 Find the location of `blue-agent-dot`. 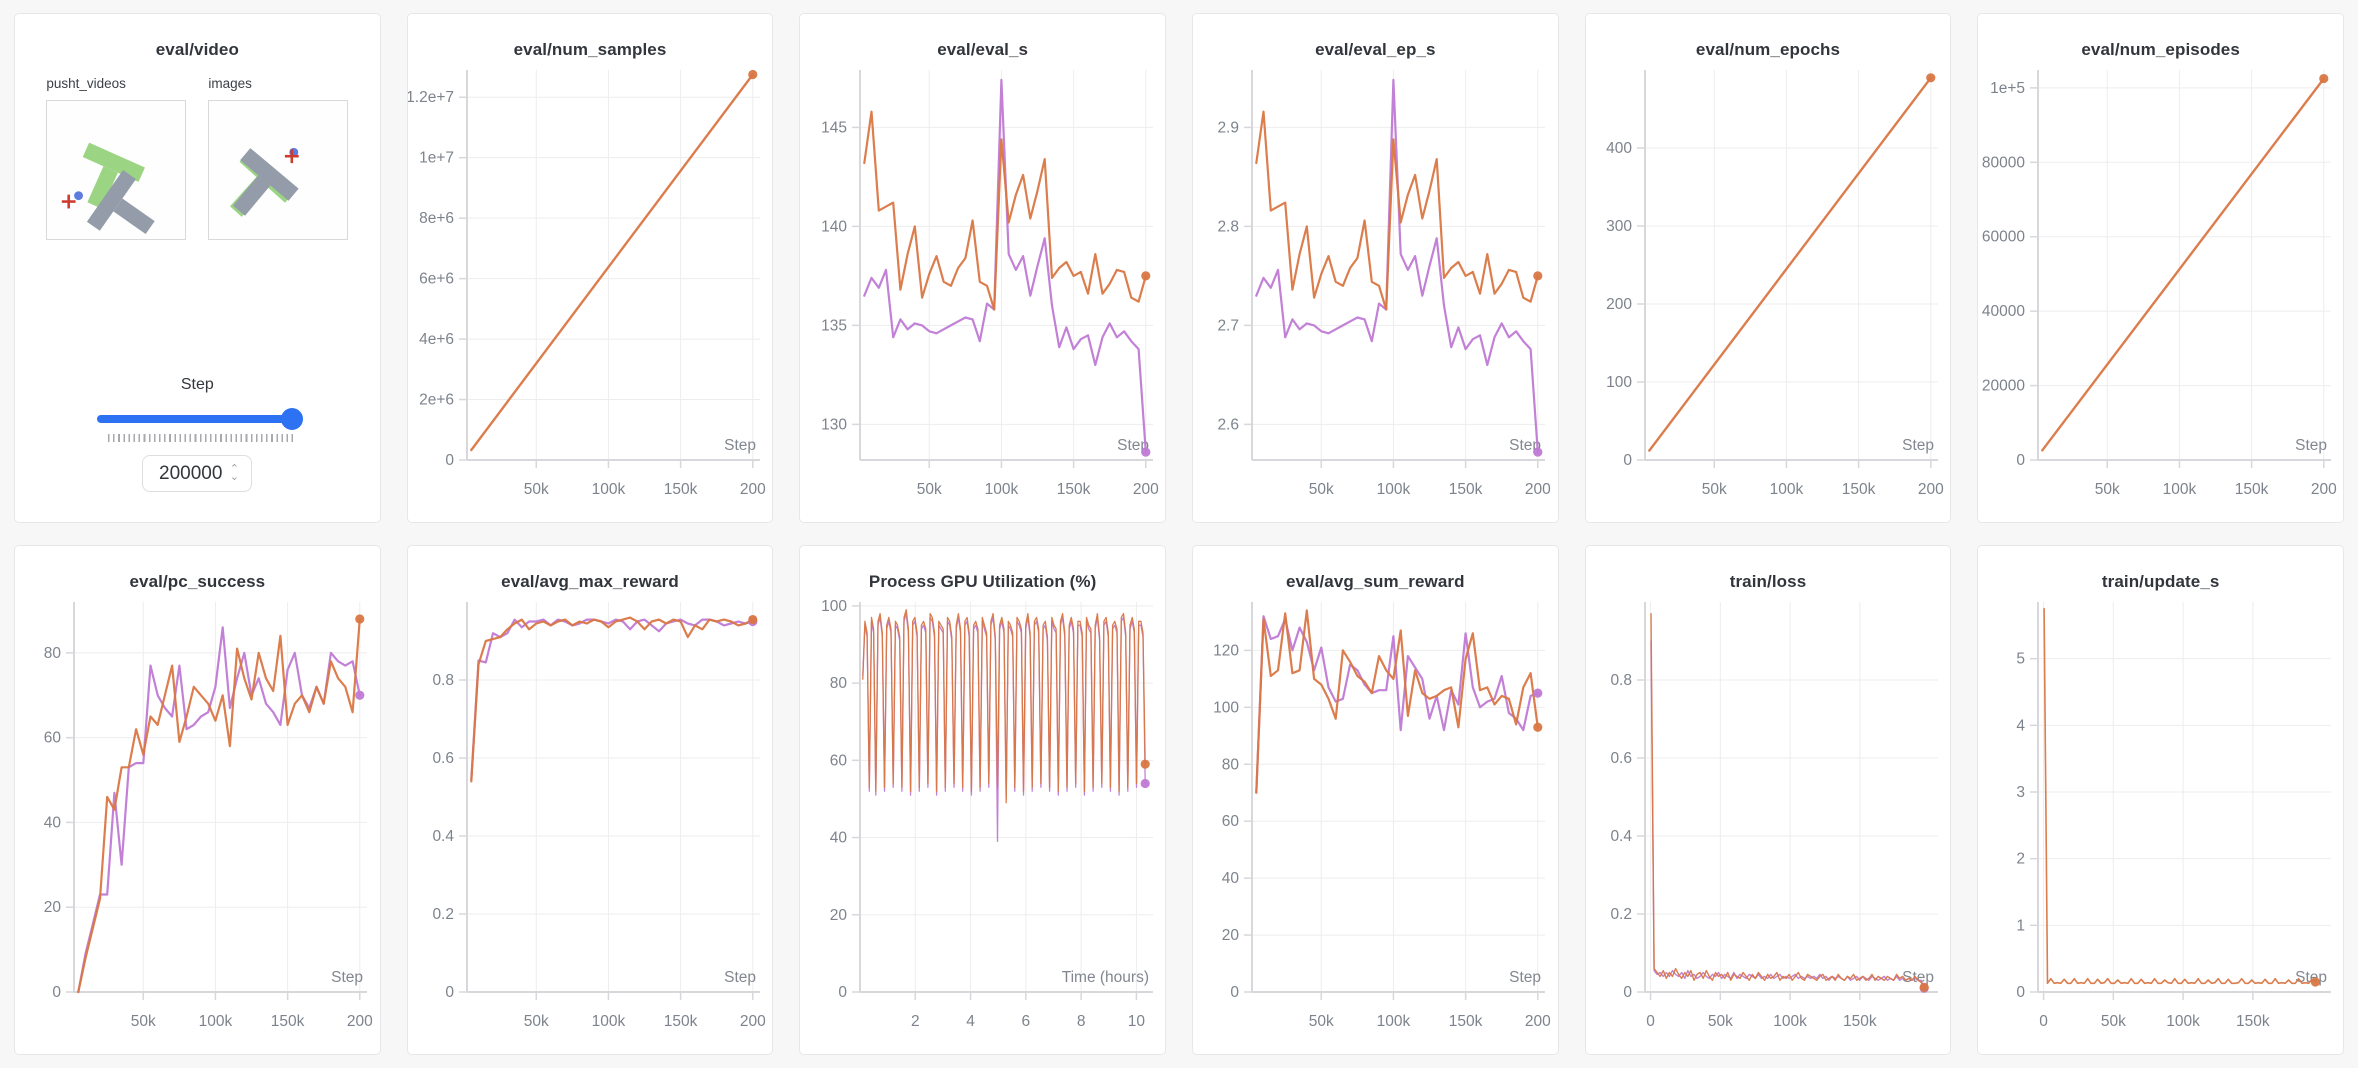

blue-agent-dot is located at coordinates (79, 196).